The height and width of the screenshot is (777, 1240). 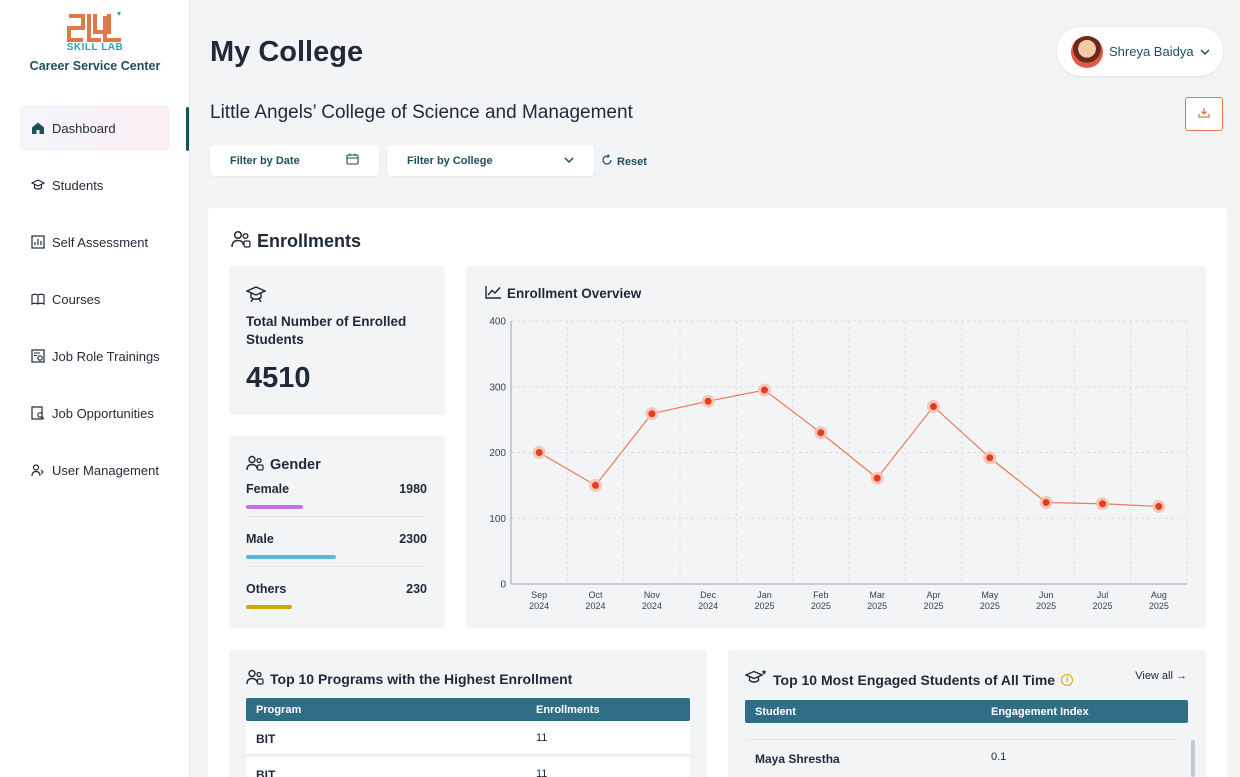 What do you see at coordinates (595, 595) in the screenshot?
I see `x-tick-label: Oct` at bounding box center [595, 595].